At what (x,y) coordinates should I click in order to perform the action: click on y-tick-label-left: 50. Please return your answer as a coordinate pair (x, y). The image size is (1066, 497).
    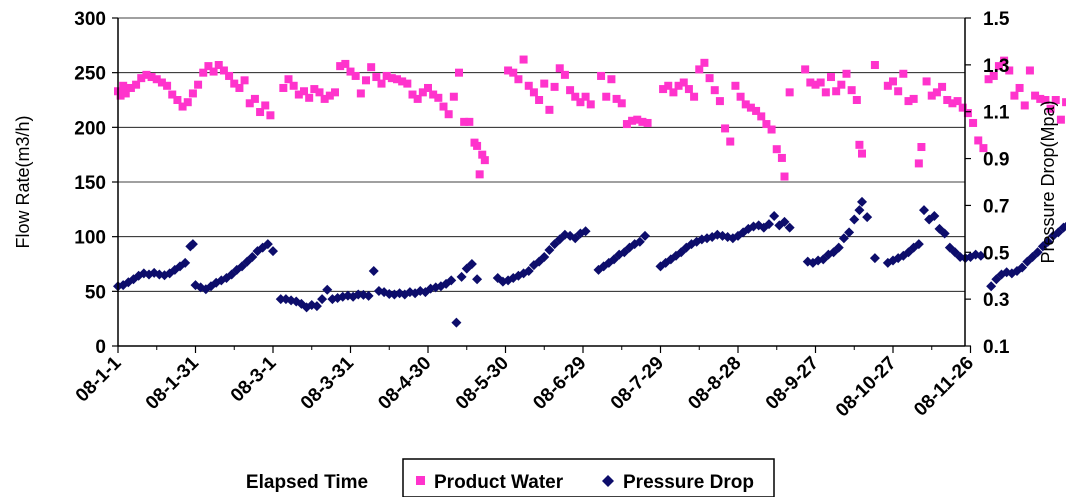
    Looking at the image, I should click on (95, 292).